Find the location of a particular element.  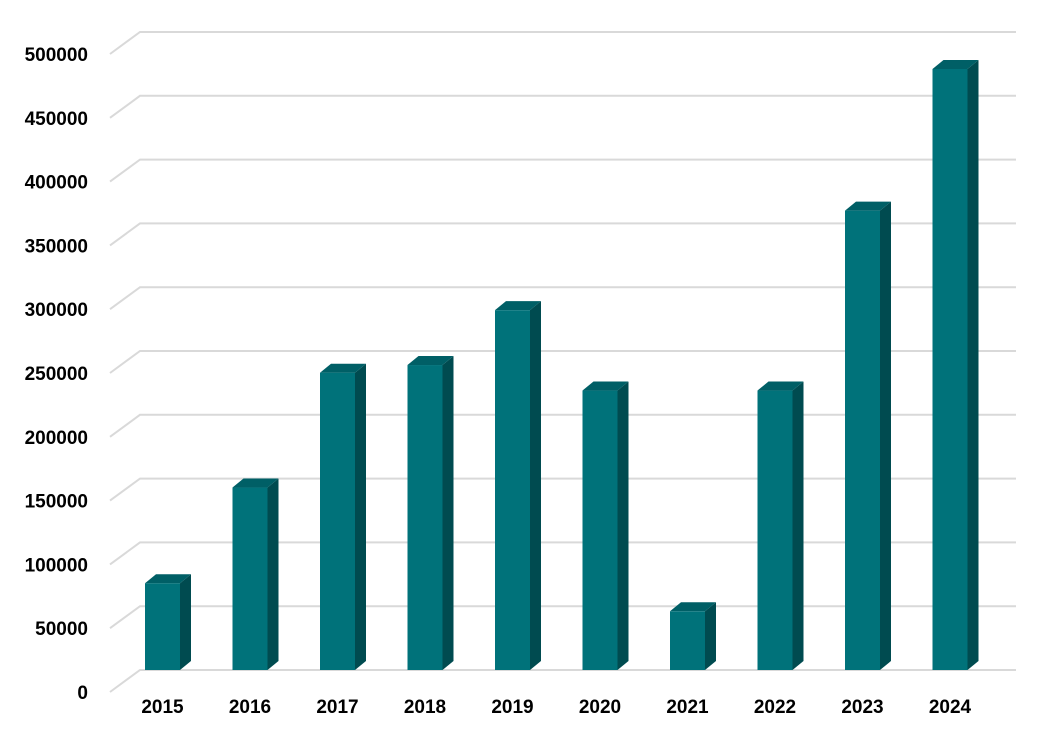

bar-2021 is located at coordinates (693, 636).